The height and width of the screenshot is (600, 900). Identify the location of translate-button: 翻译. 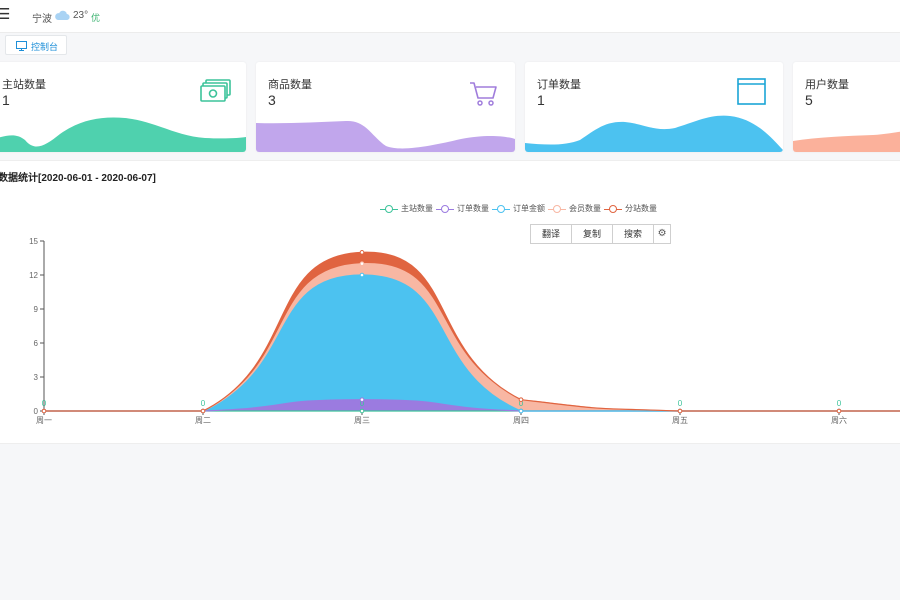
(552, 234).